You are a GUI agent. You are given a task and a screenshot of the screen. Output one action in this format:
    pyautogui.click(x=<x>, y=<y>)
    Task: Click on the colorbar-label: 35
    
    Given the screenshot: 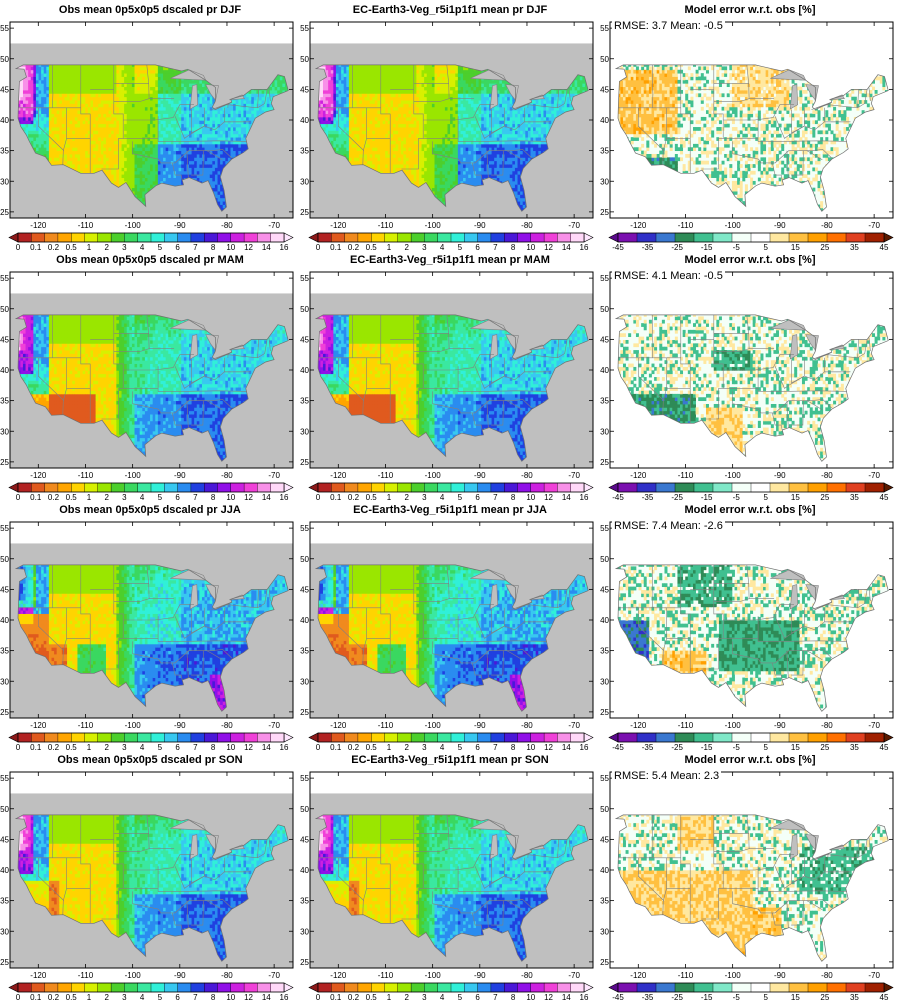 What is the action you would take?
    pyautogui.click(x=854, y=996)
    